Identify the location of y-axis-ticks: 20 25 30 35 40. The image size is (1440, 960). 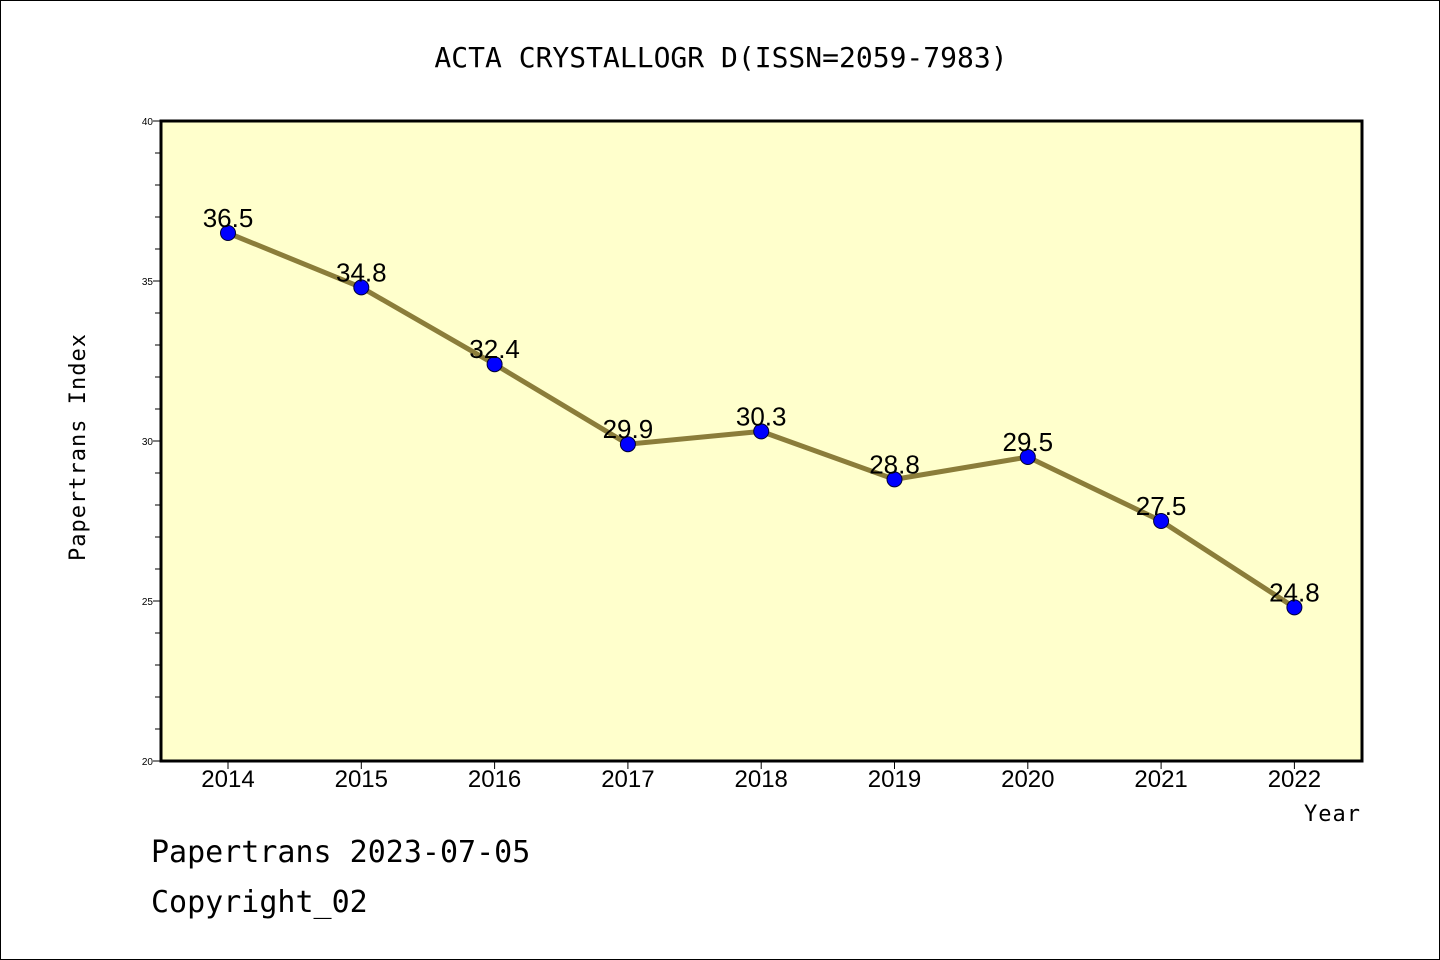
(148, 442).